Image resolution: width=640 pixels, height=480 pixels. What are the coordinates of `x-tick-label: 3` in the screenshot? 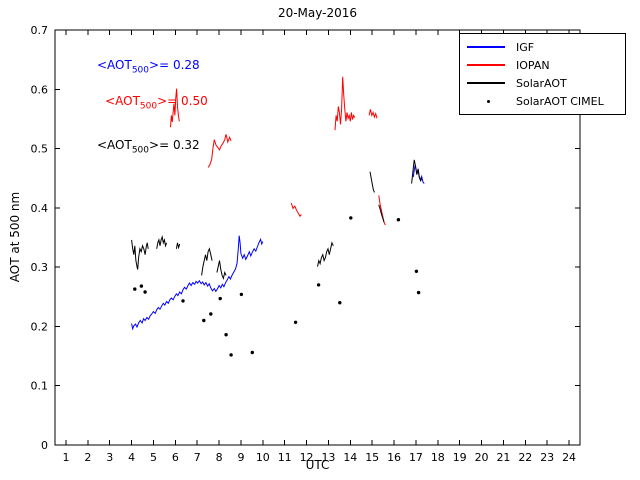 It's located at (109, 457).